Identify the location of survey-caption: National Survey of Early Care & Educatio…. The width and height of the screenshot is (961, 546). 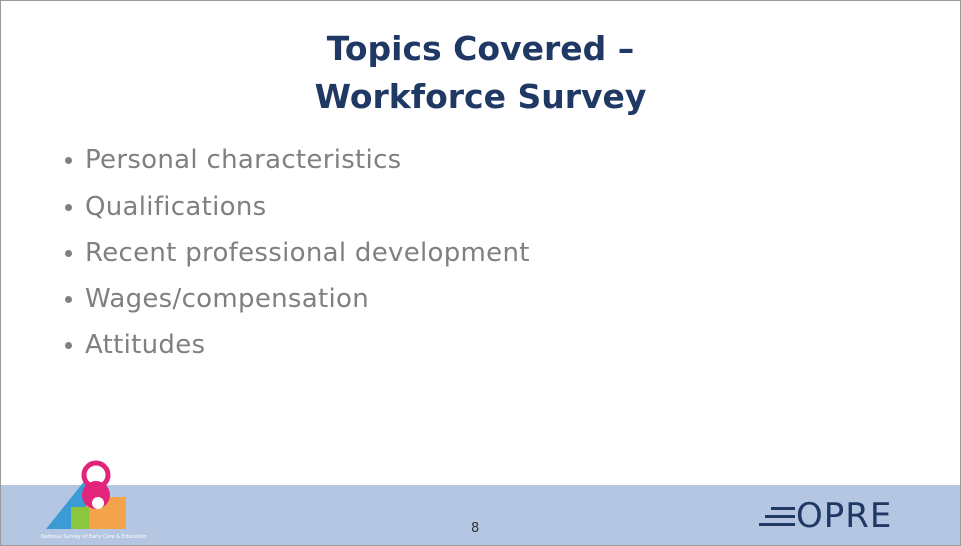
(94, 537).